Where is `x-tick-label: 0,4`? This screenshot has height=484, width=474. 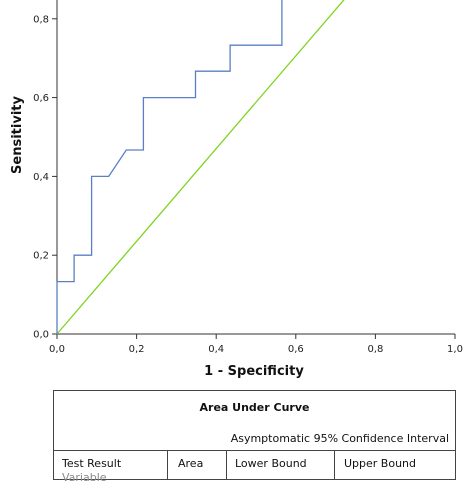 x-tick-label: 0,4 is located at coordinates (216, 349).